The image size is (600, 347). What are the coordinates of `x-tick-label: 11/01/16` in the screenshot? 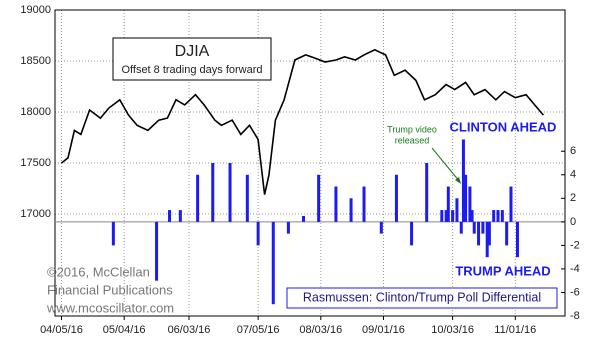 It's located at (515, 330).